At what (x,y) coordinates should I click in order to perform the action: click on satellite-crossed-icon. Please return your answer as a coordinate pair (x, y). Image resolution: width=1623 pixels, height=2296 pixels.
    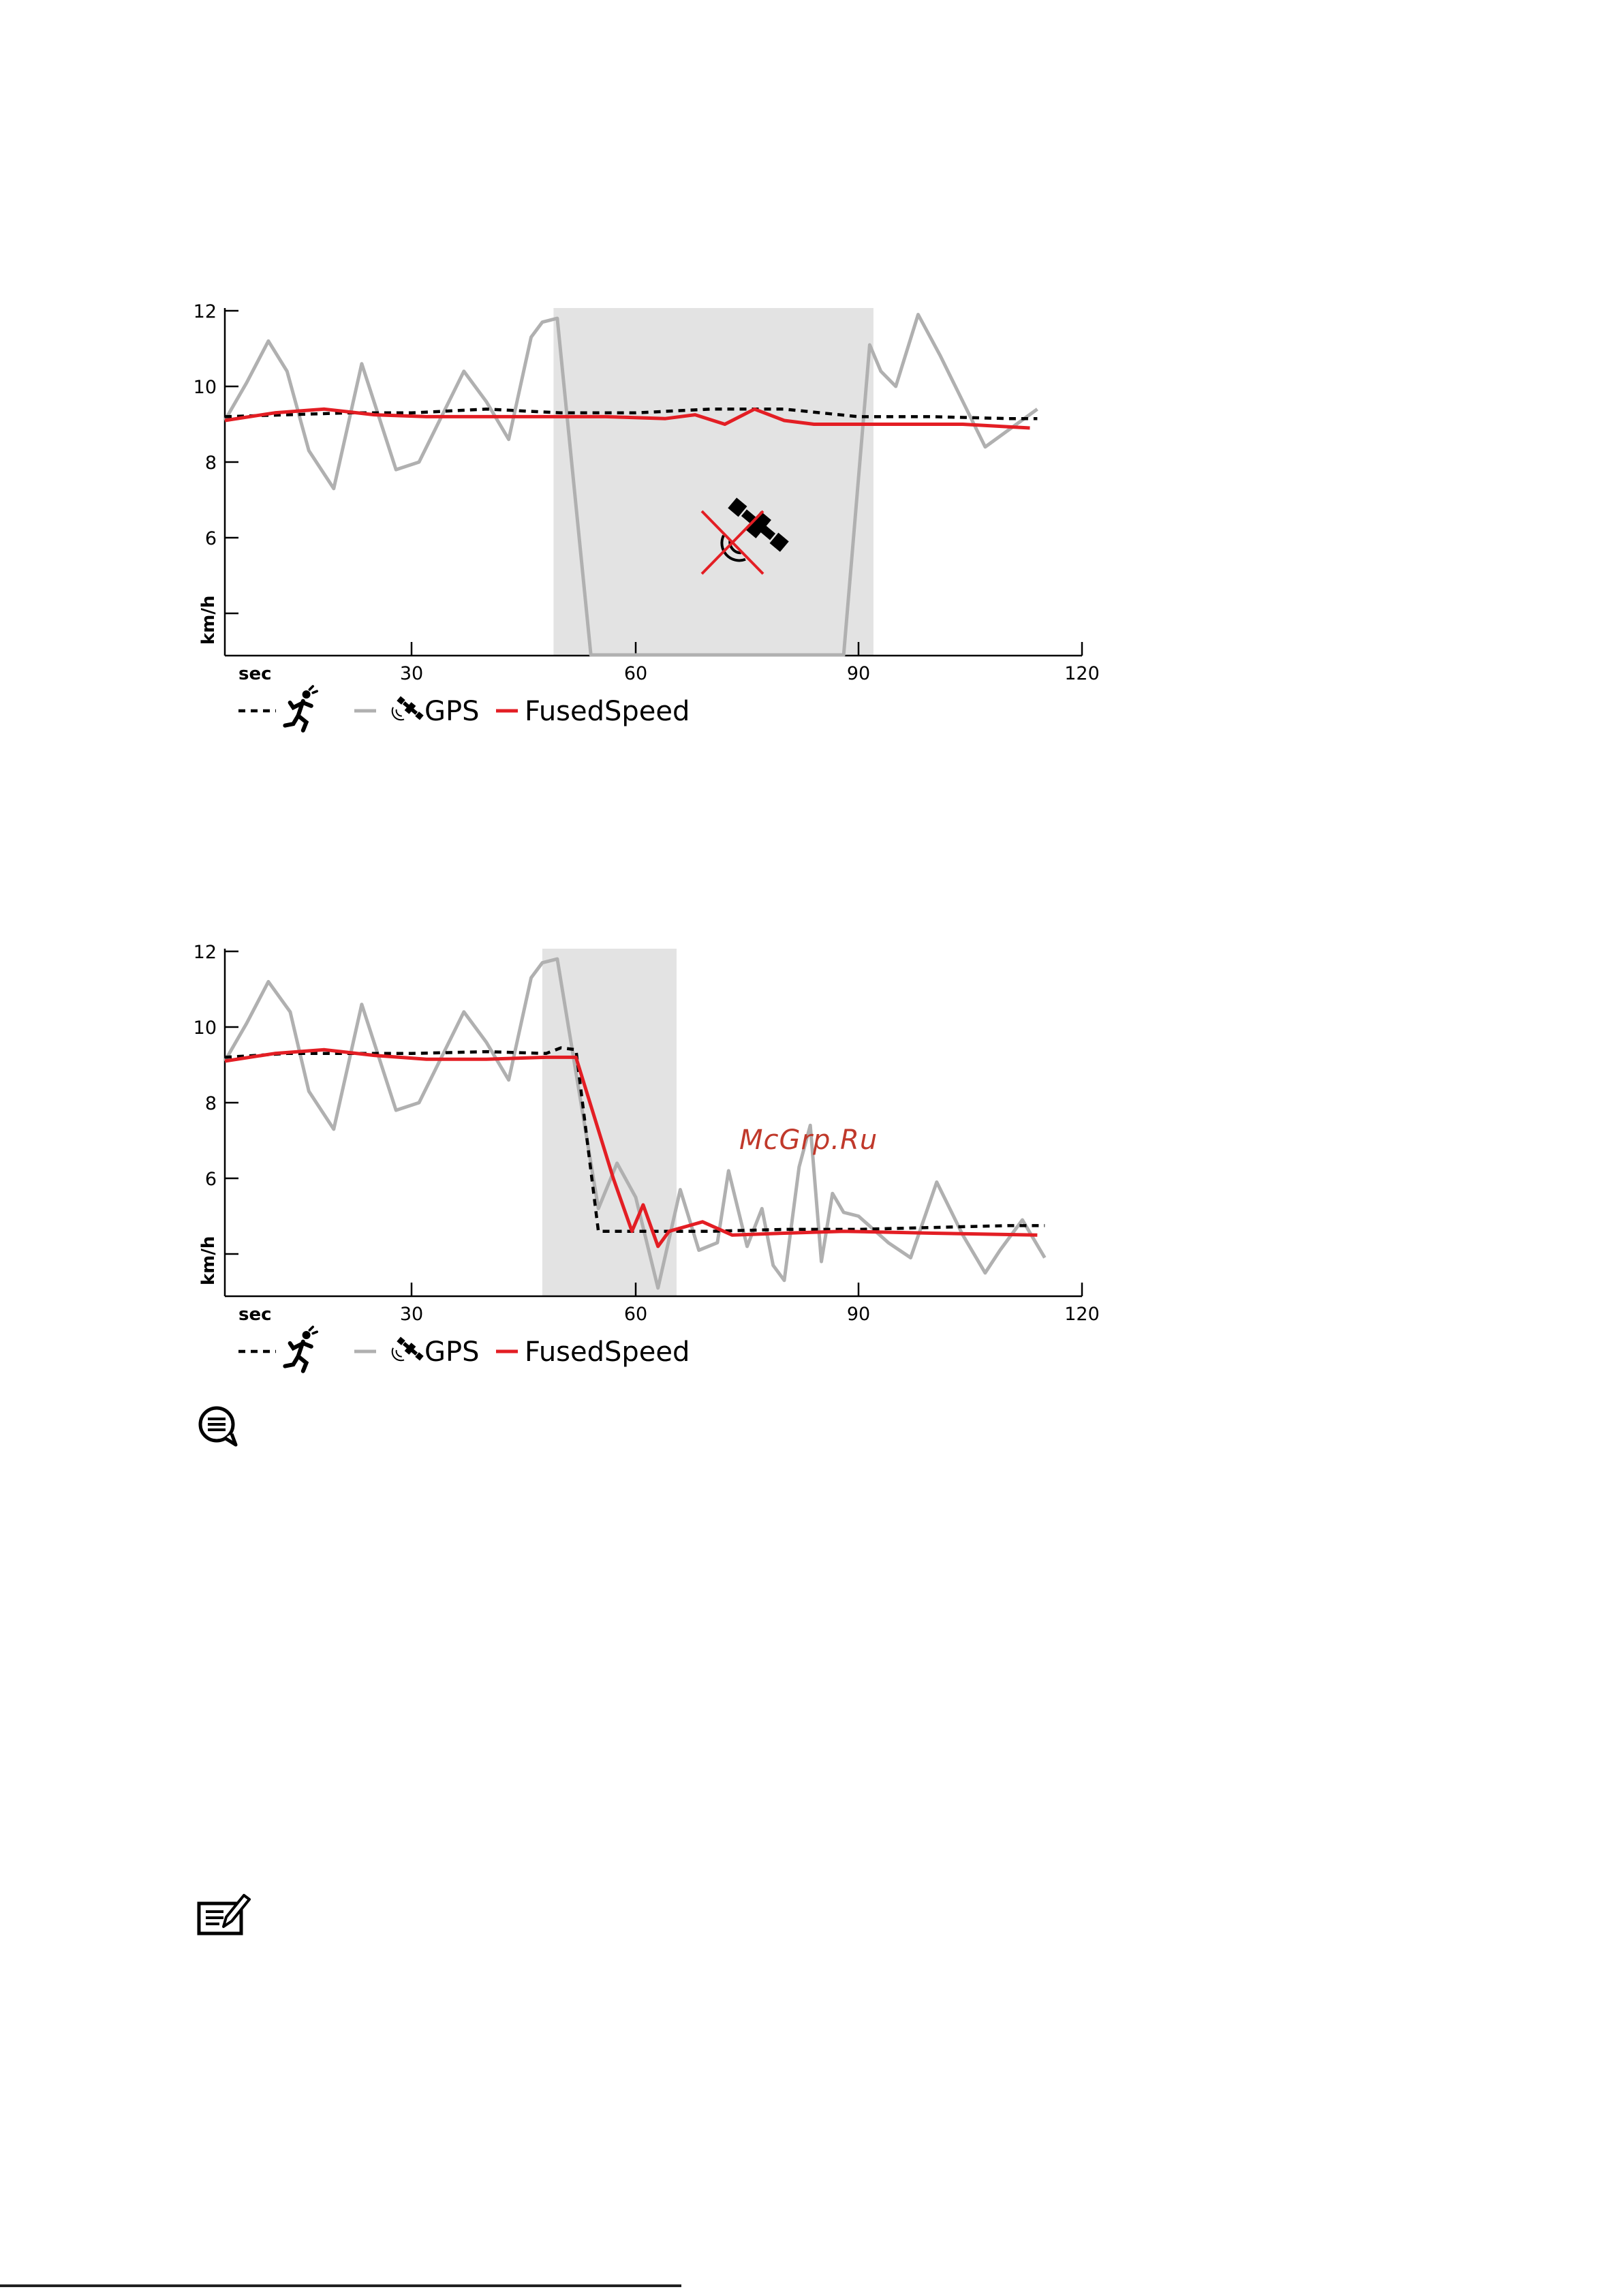
    Looking at the image, I should click on (744, 536).